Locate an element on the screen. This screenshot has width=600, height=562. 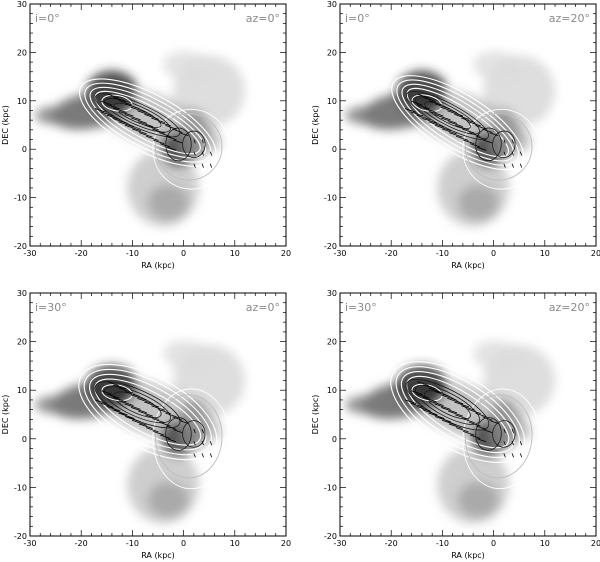
plot-area is located at coordinates (450, 139).